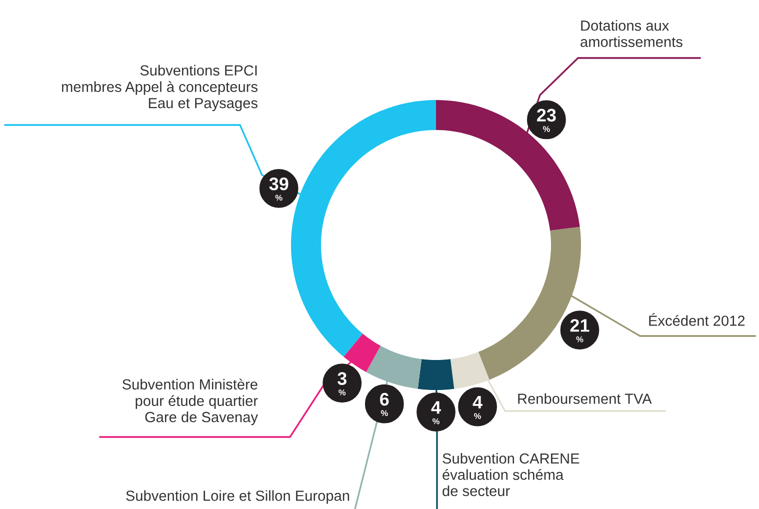 The image size is (759, 509). What do you see at coordinates (546, 120) in the screenshot?
I see `data-label: 23 %` at bounding box center [546, 120].